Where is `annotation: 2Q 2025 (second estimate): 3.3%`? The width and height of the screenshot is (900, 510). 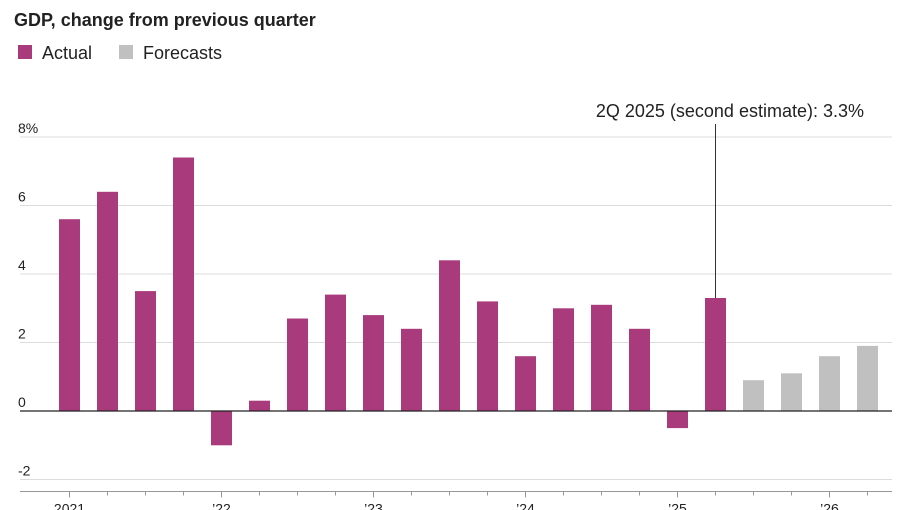
annotation: 2Q 2025 (second estimate): 3.3% is located at coordinates (730, 199).